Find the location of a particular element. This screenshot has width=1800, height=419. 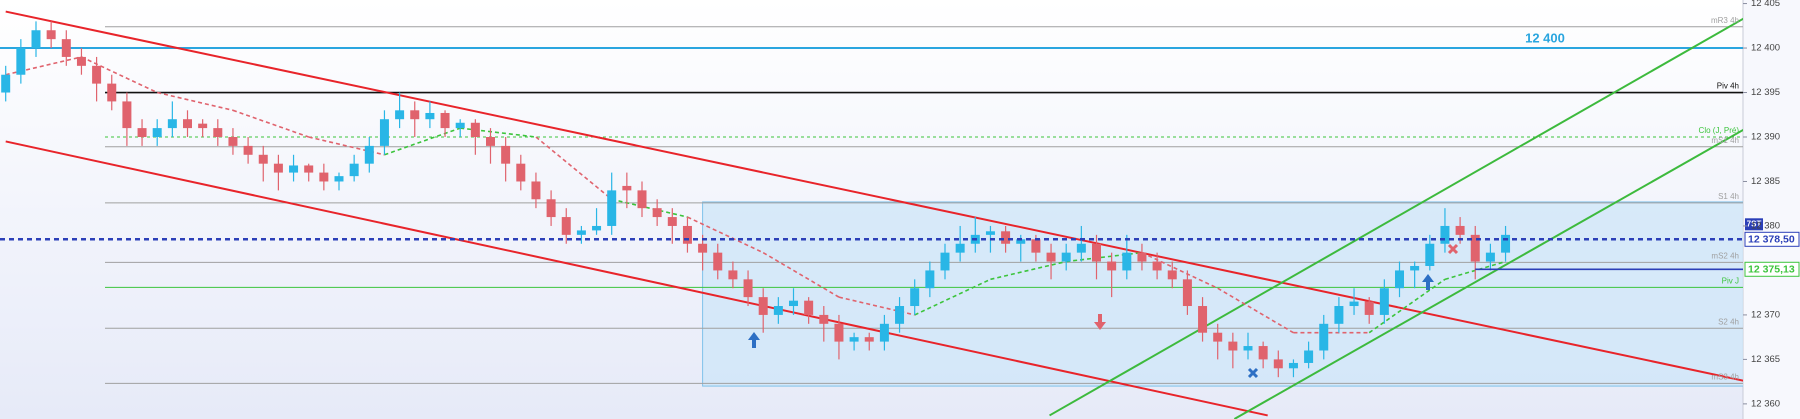

y-tick-label: 12 380 is located at coordinates (1765, 225).